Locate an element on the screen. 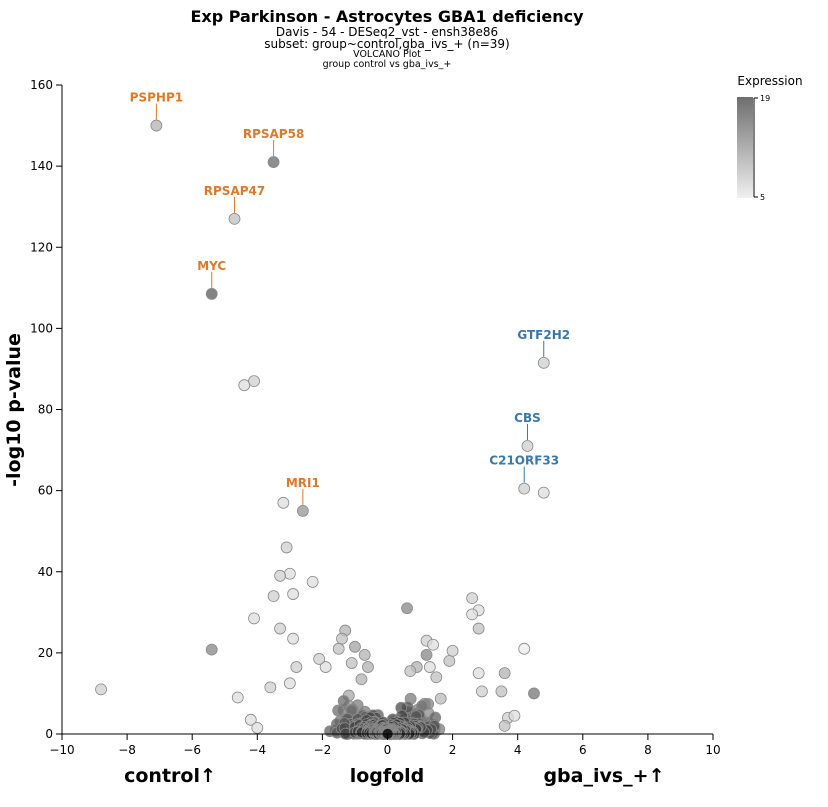  gene-label: RPSAP47 is located at coordinates (234, 191).